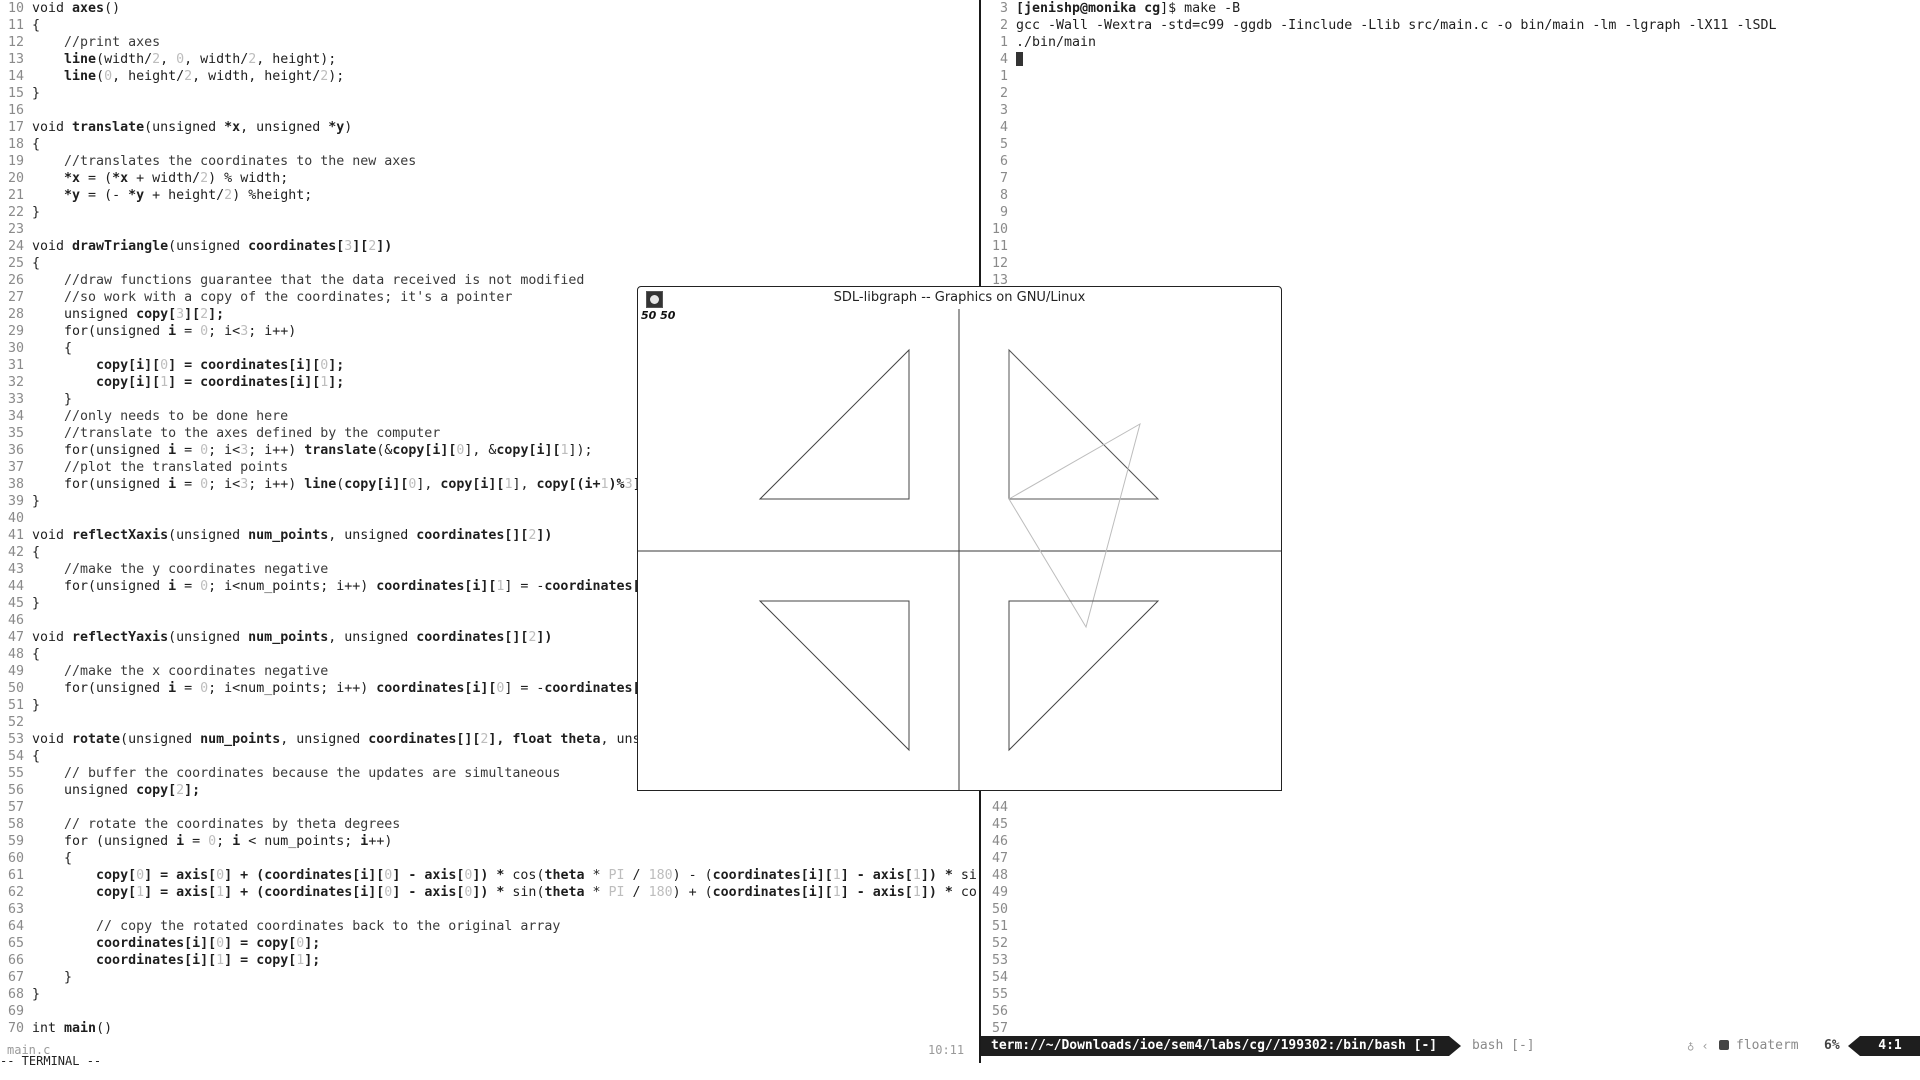  I want to click on tab-bash: bash [-], so click(1503, 1045).